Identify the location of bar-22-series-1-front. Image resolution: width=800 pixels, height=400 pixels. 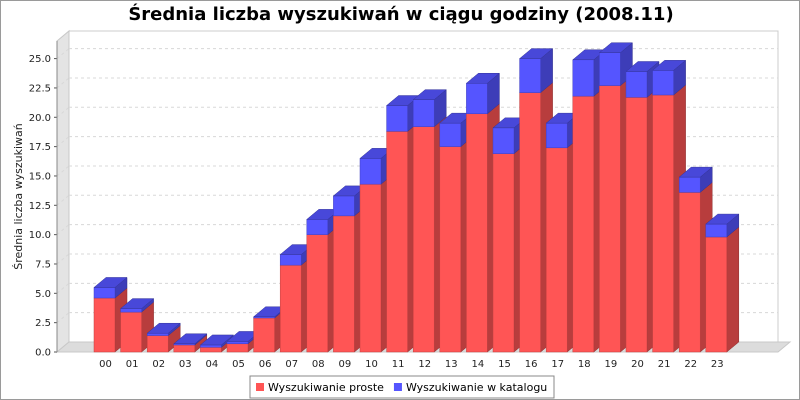
(689, 272).